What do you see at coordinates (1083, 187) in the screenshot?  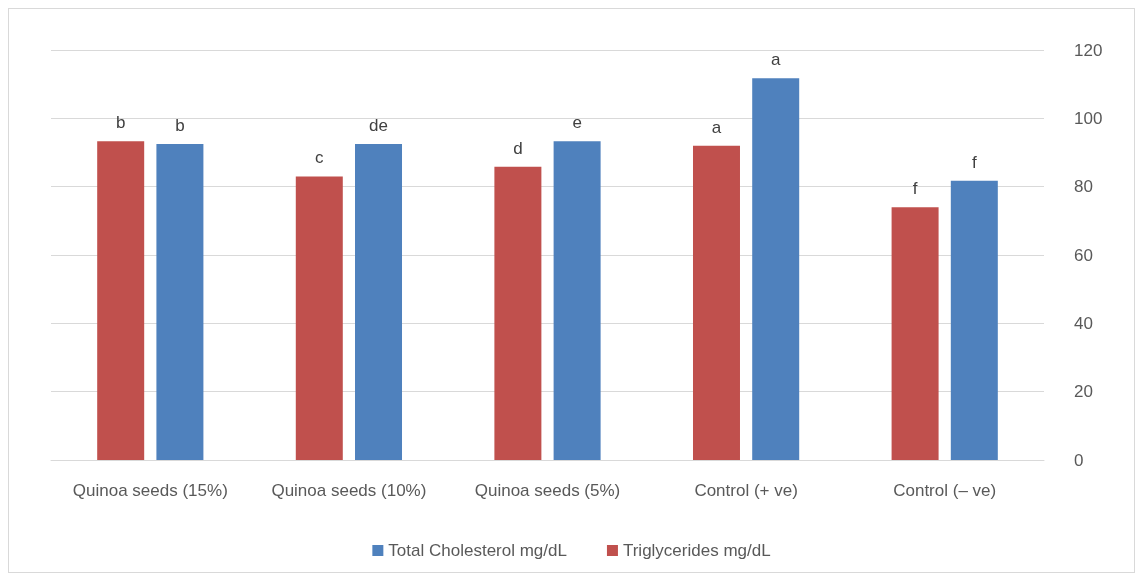 I see `y-tick-label: 80` at bounding box center [1083, 187].